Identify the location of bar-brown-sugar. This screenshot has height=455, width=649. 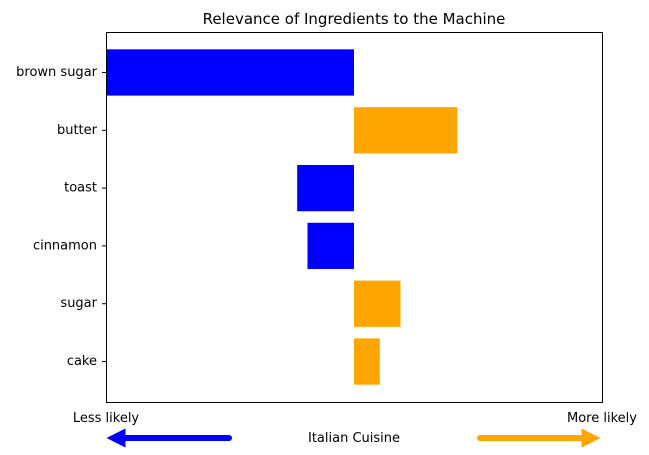
(230, 72).